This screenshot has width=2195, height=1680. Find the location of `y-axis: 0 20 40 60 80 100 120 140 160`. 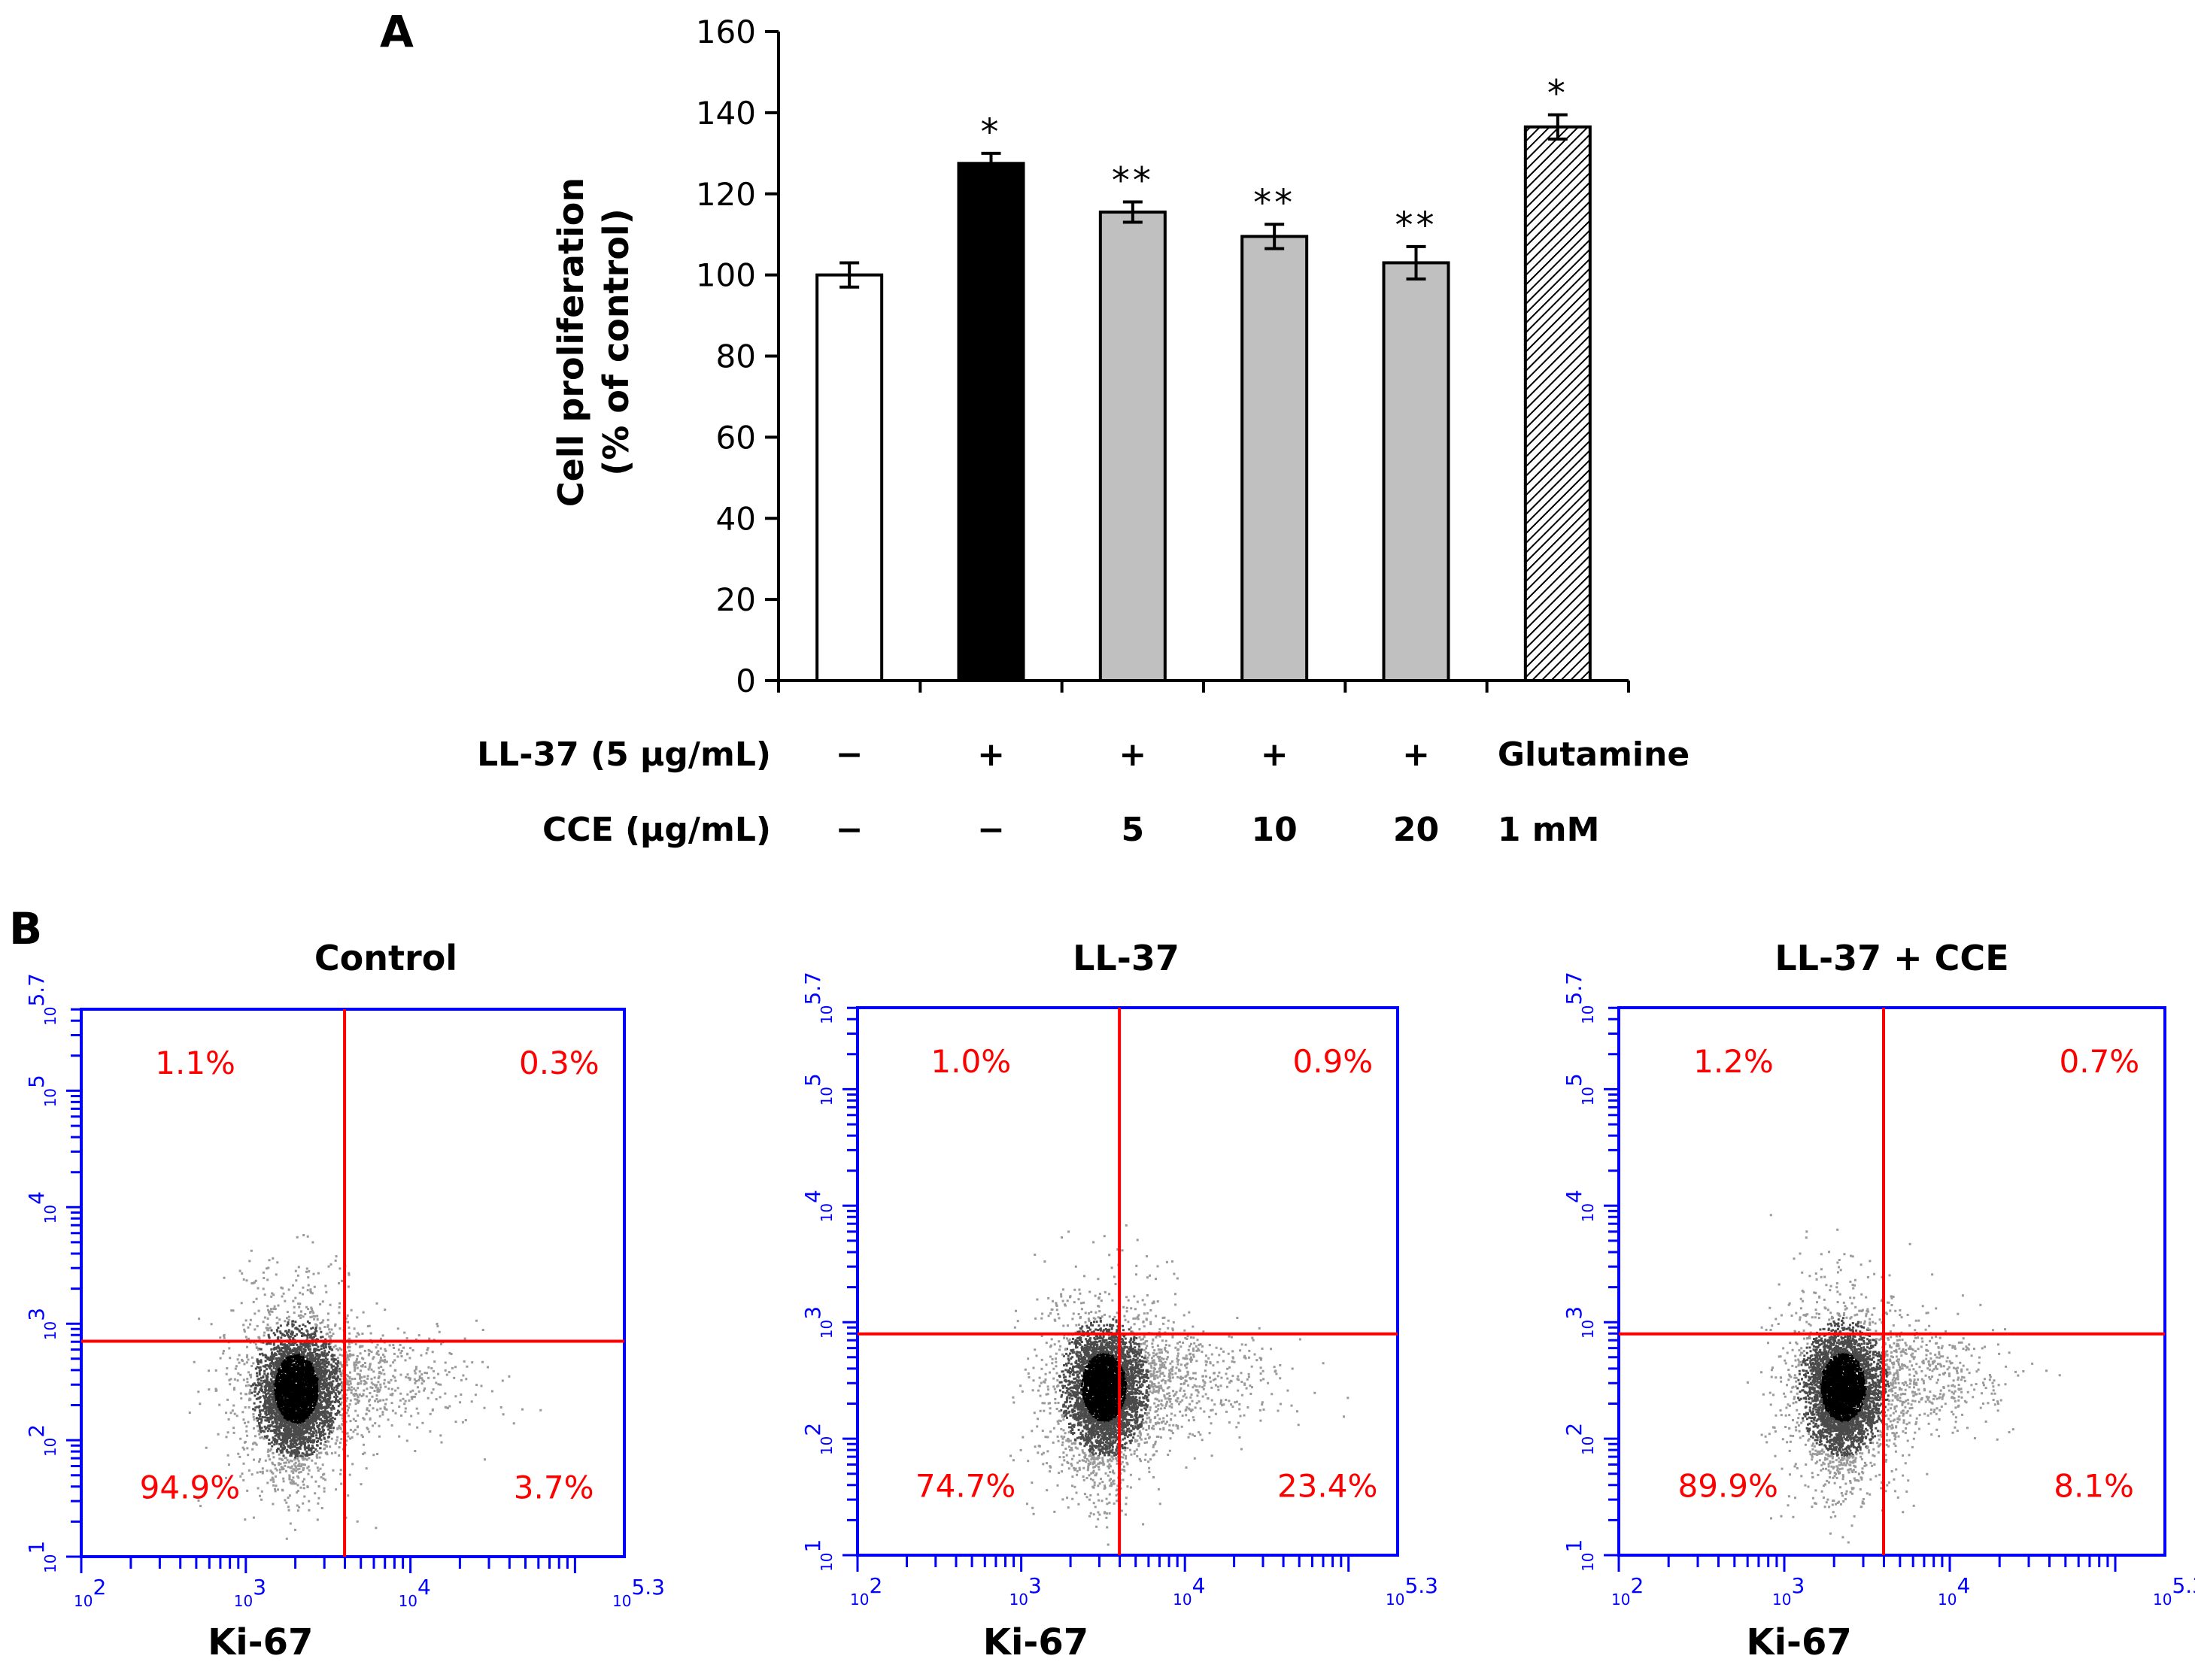

y-axis: 0 20 40 60 80 100 120 140 160 is located at coordinates (738, 356).